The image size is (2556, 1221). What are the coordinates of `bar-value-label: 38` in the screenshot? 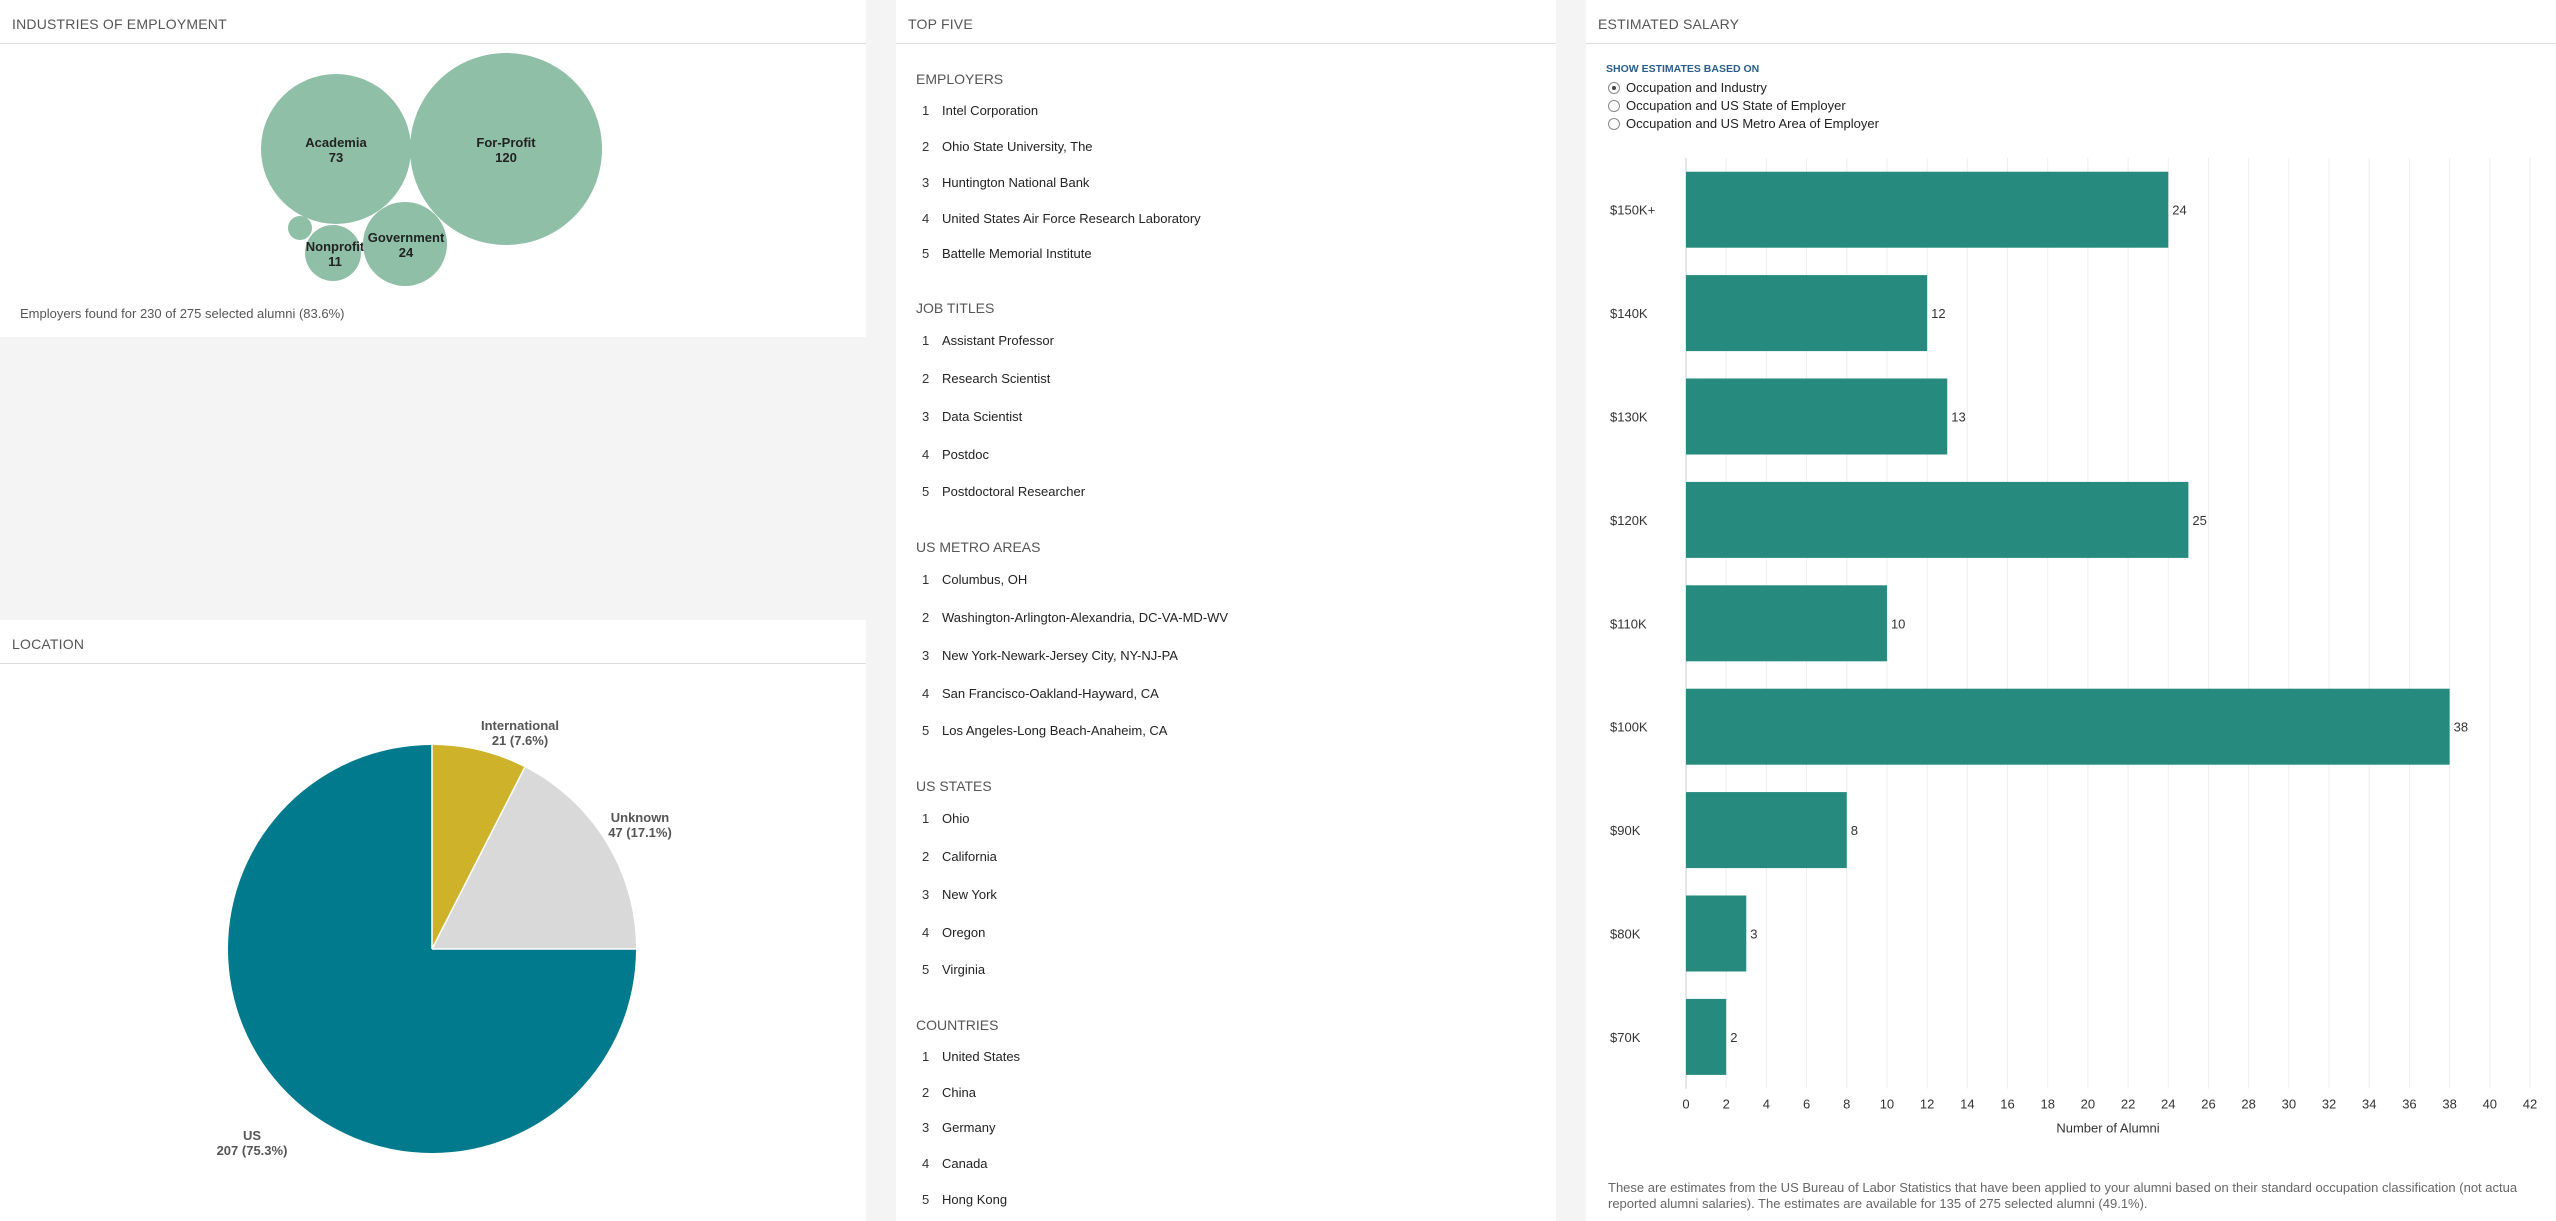 It's located at (2461, 727).